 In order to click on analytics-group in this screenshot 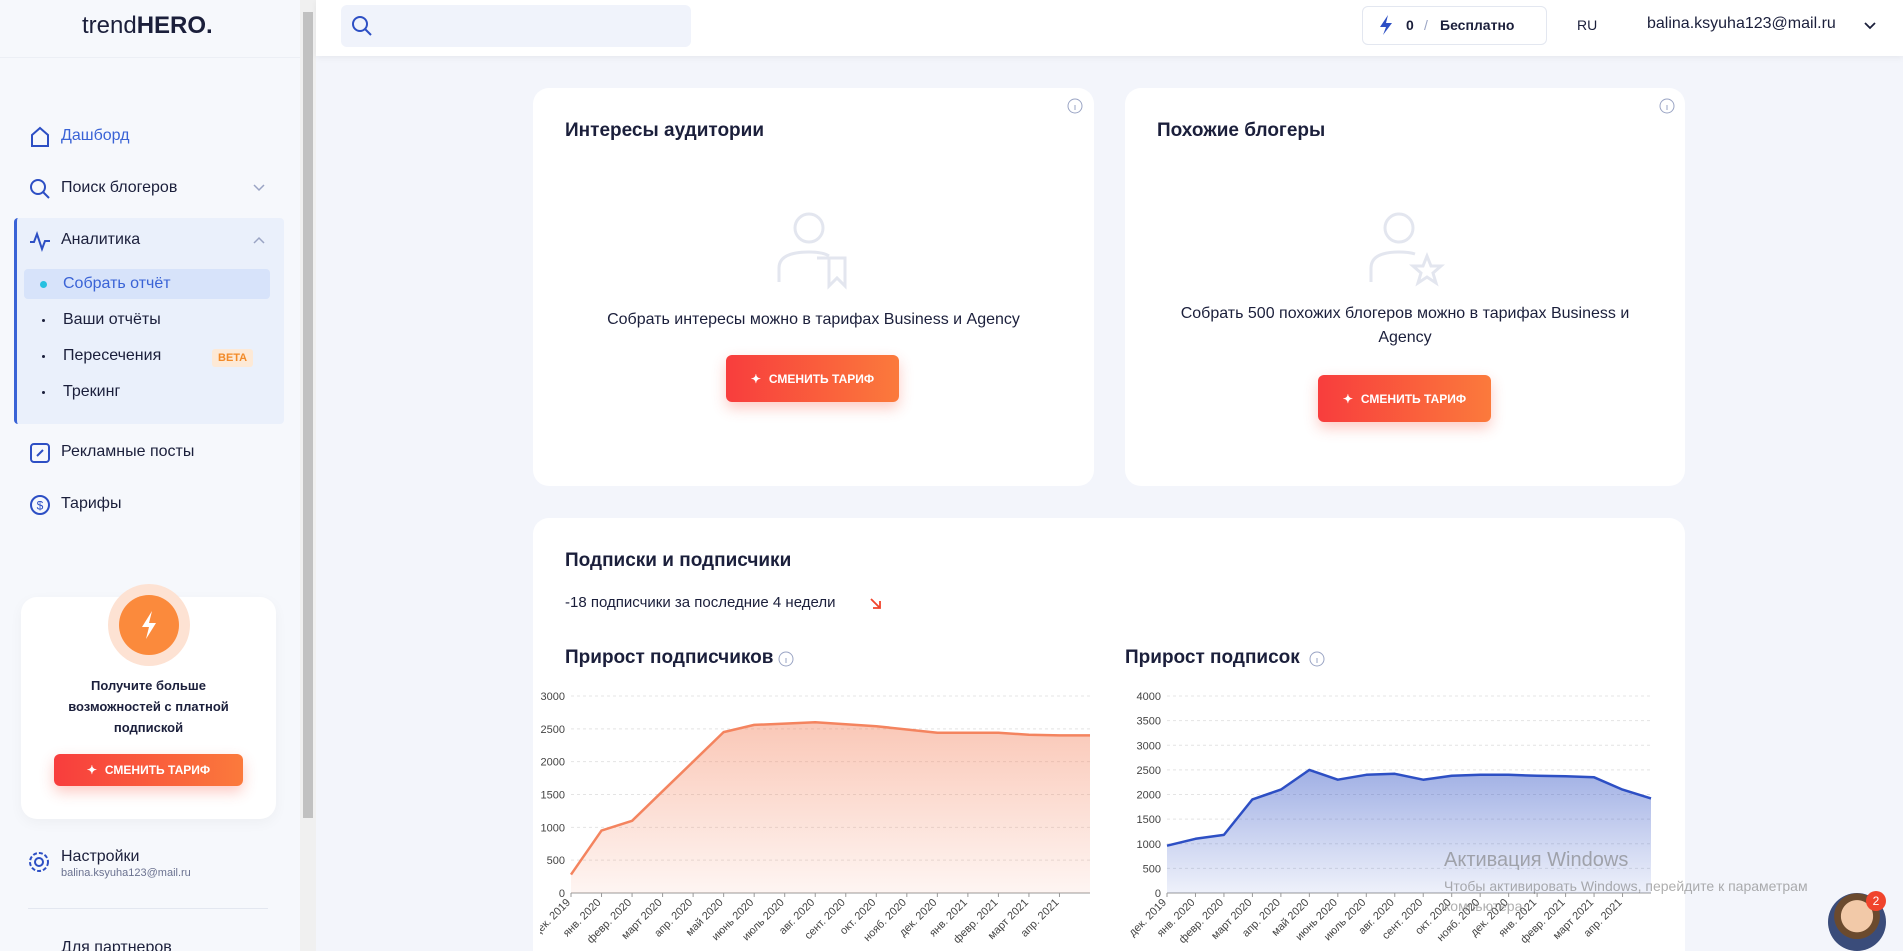, I will do `click(149, 321)`.